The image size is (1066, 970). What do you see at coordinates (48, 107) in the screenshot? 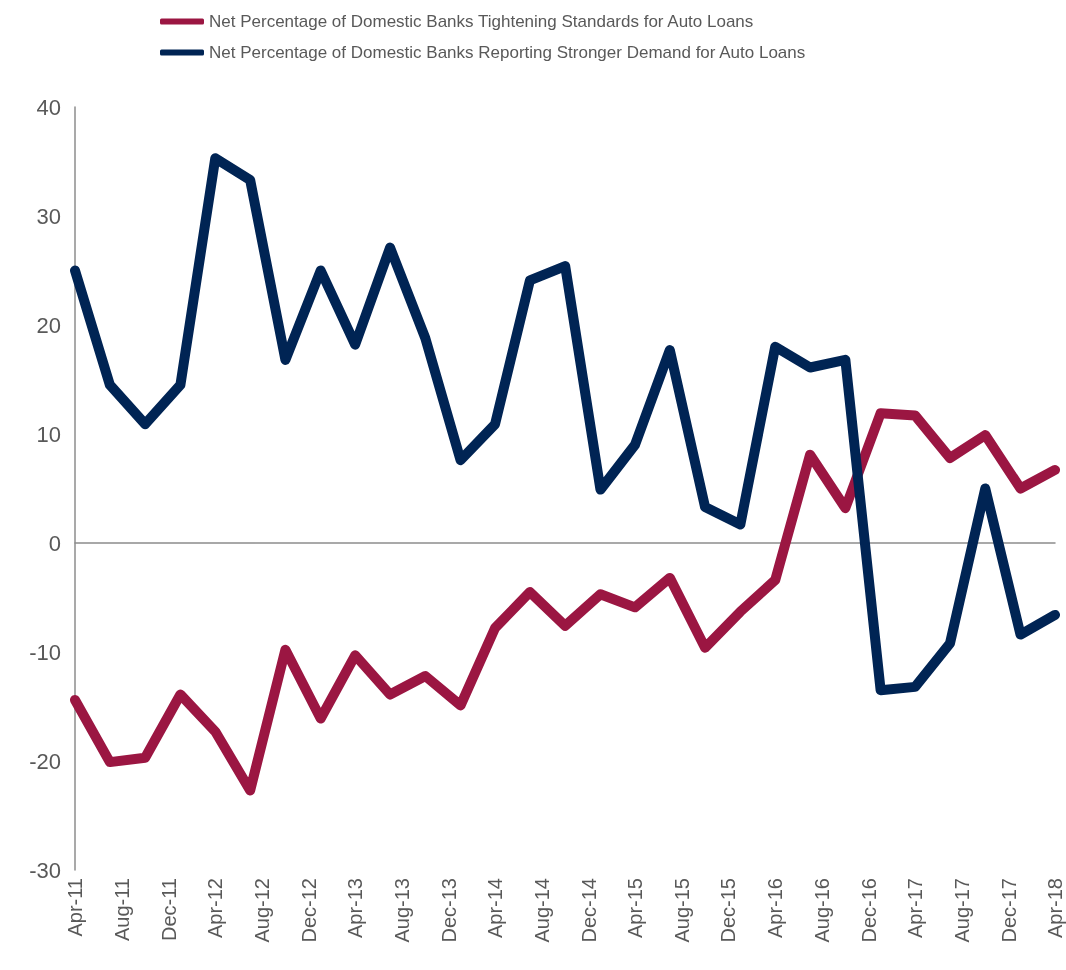
I see `y-tick-label: 40` at bounding box center [48, 107].